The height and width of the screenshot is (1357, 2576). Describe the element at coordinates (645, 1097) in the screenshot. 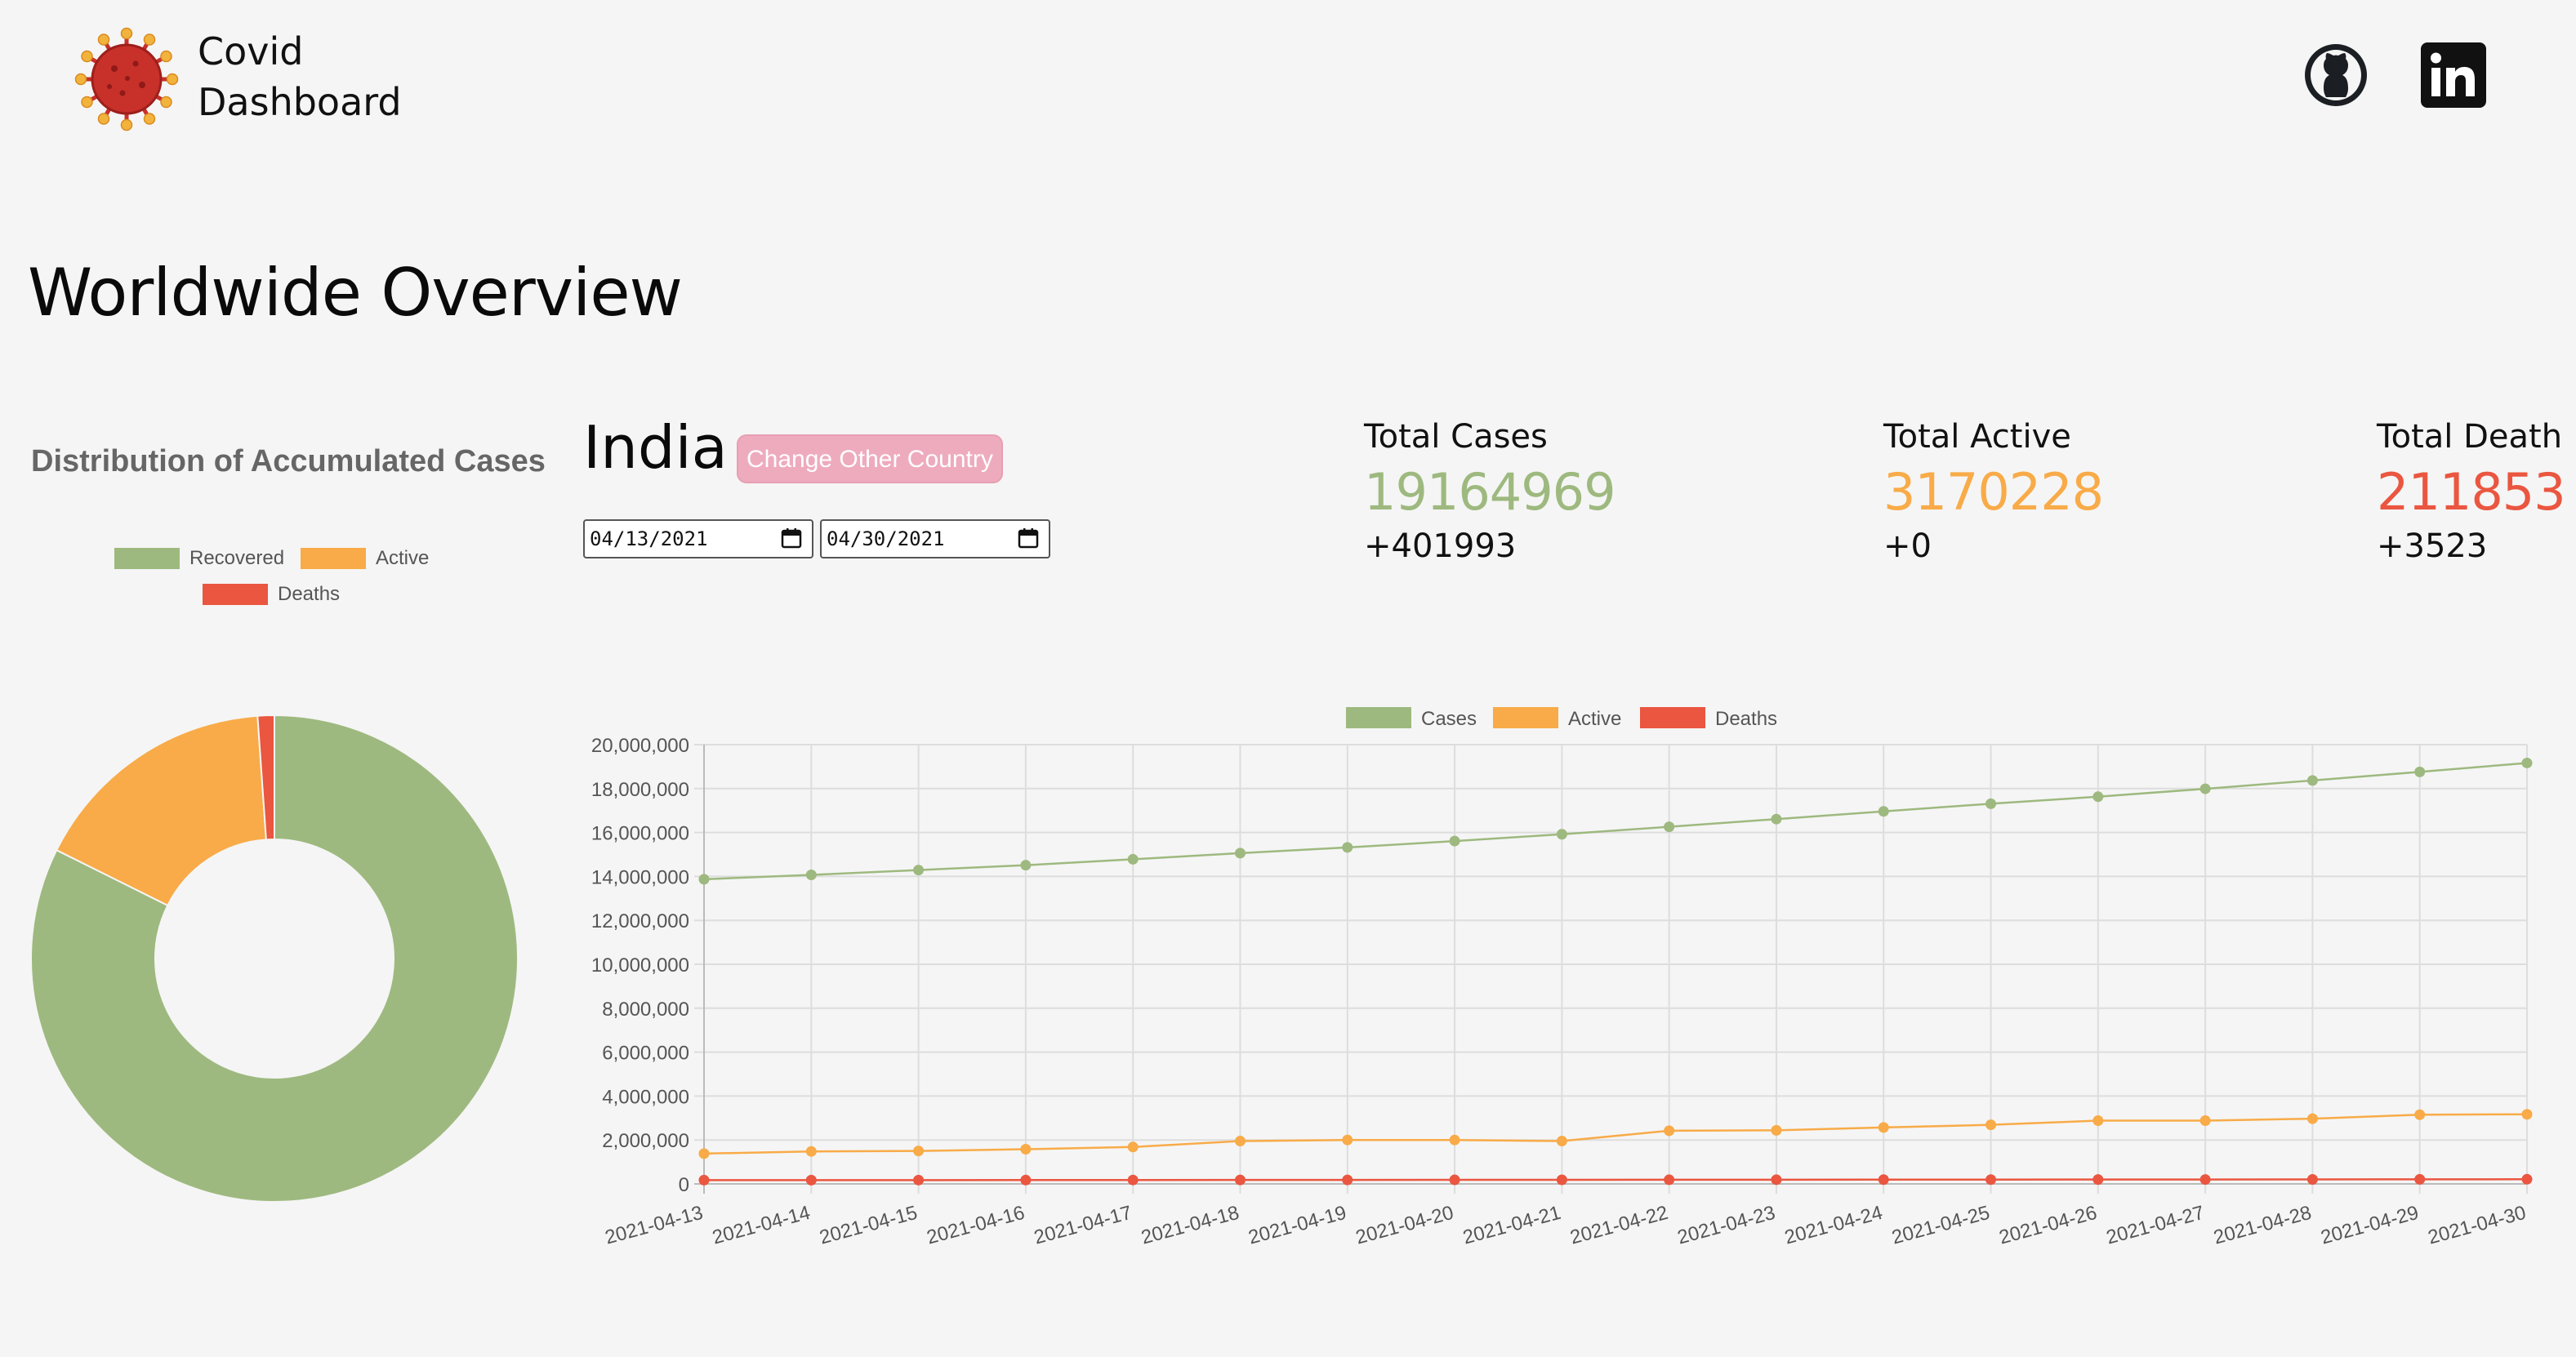

I see `y-tick-label: 4,000,000` at that location.